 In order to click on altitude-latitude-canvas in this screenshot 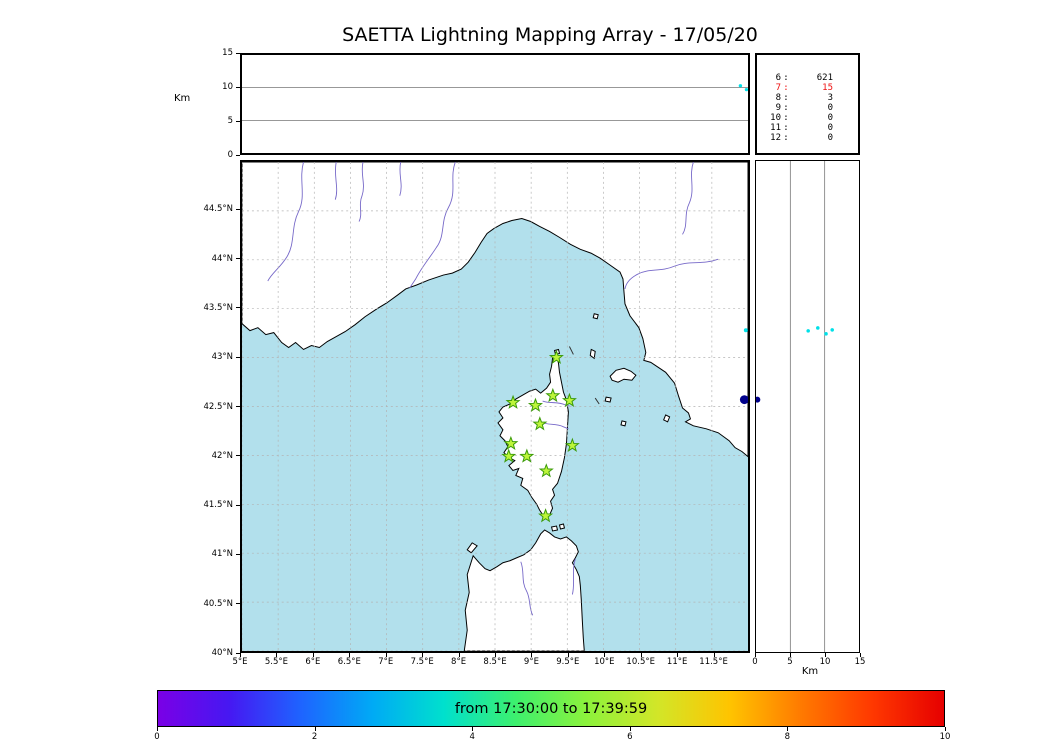, I will do `click(795, 406)`.